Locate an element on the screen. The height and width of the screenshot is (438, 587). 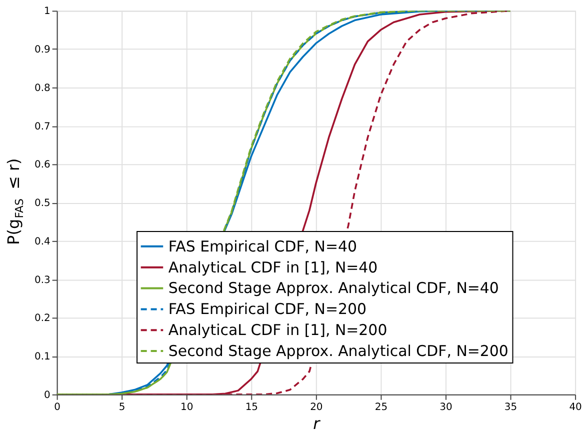
legend-label: FAS Empirical CDF, N=40 is located at coordinates (263, 246).